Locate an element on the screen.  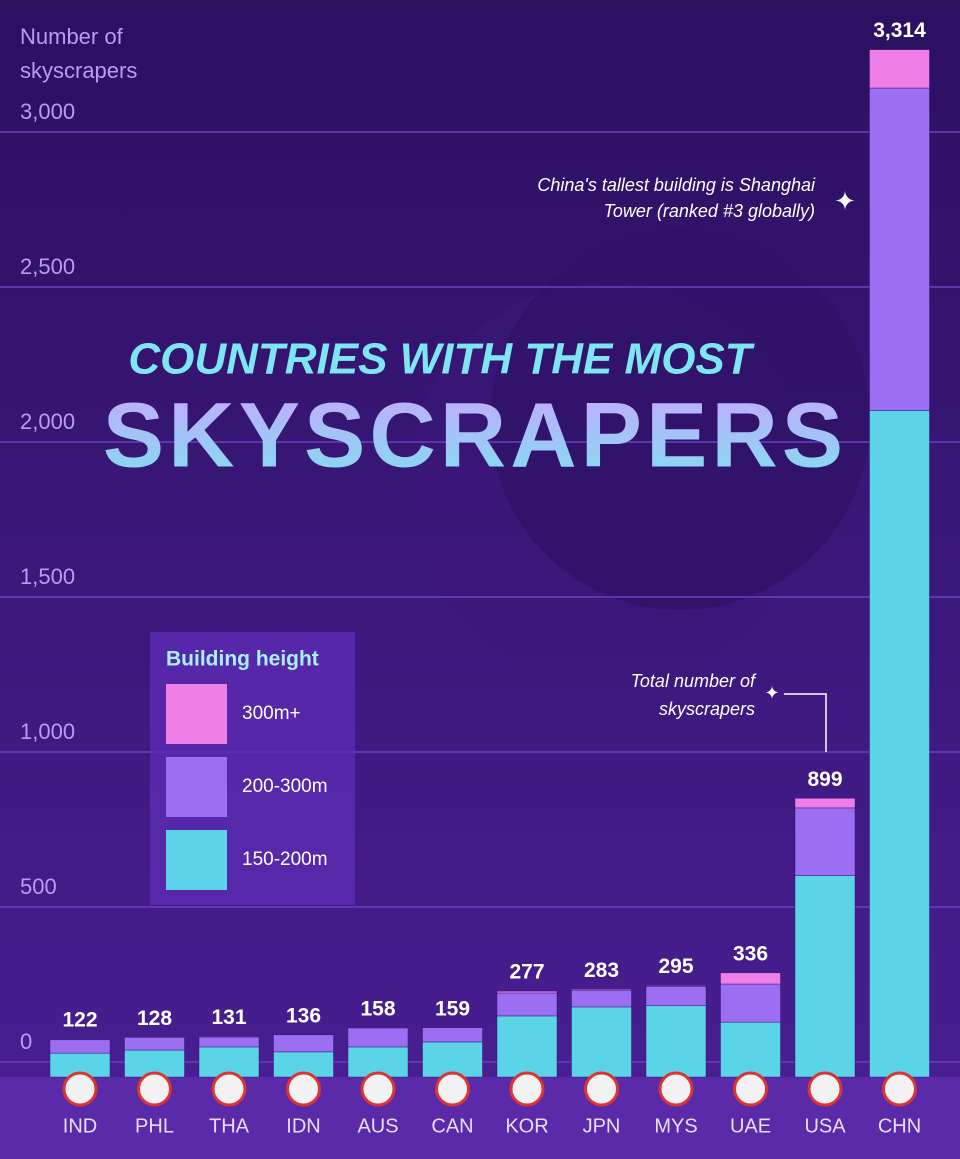
x-tick-label: KOR is located at coordinates (526, 1126).